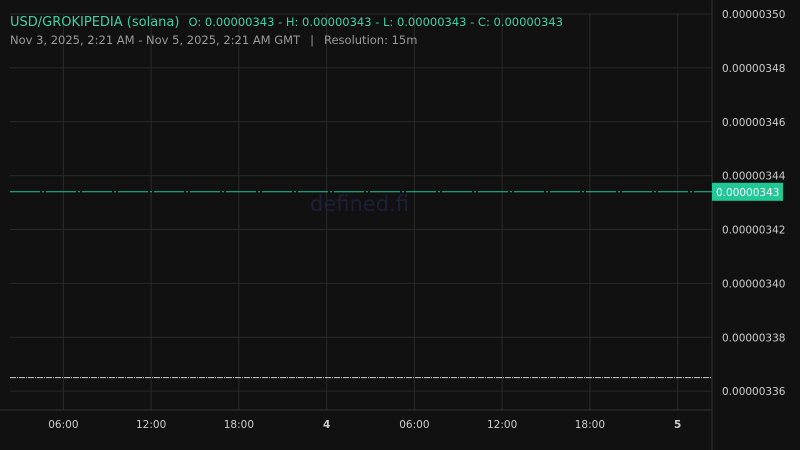 This screenshot has height=450, width=800. I want to click on y-tick-label: 0.00000340, so click(753, 284).